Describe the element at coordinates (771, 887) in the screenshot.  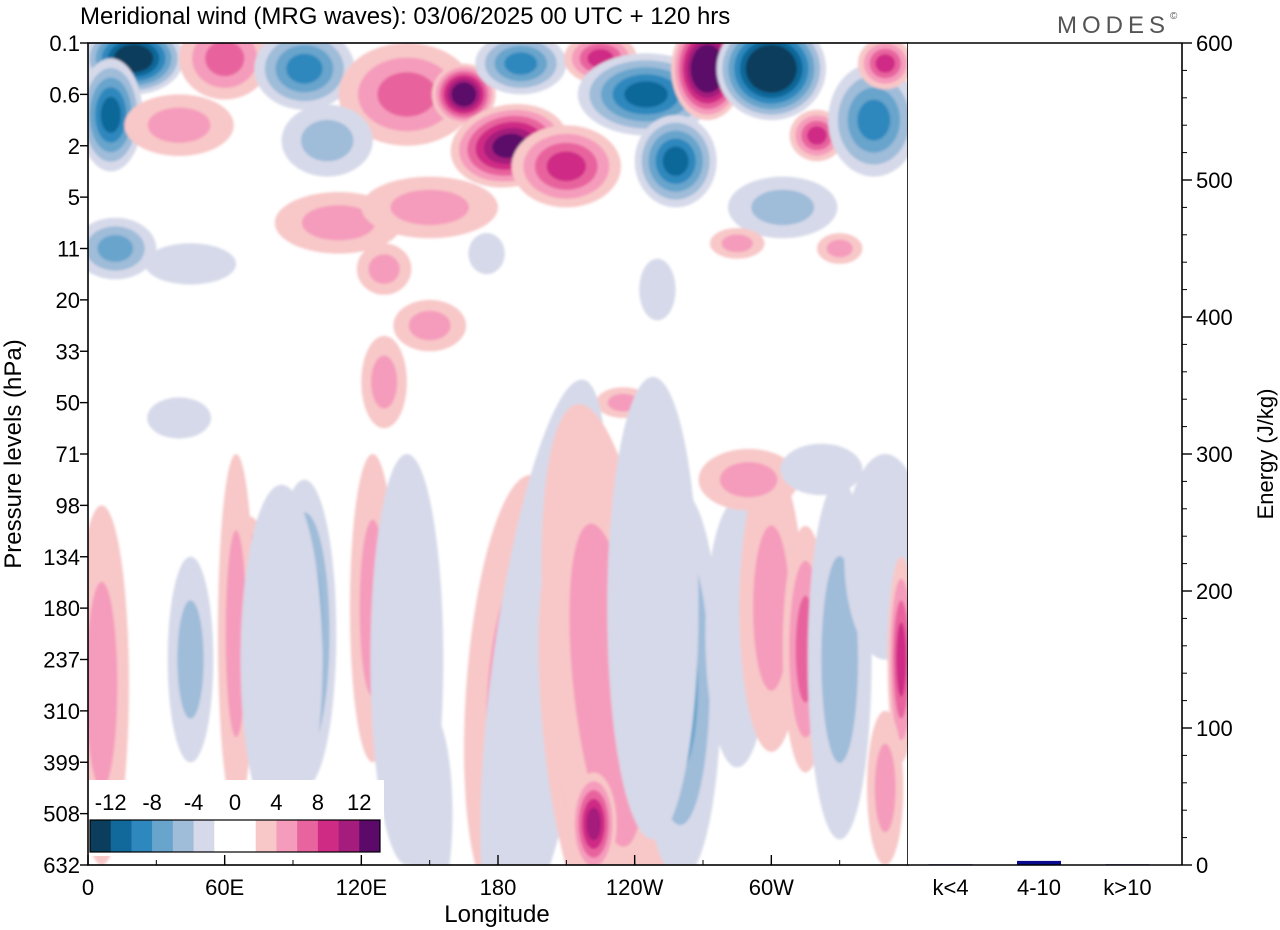
I see `x-tick-label: 60W` at that location.